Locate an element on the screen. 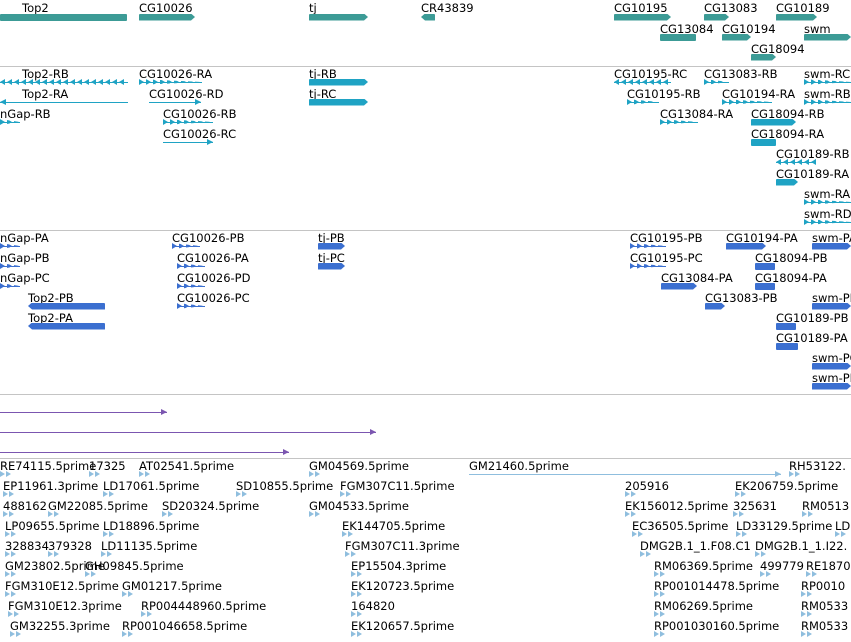 The image size is (851, 642). feature-tj-rb-label: tj-RB is located at coordinates (323, 74).